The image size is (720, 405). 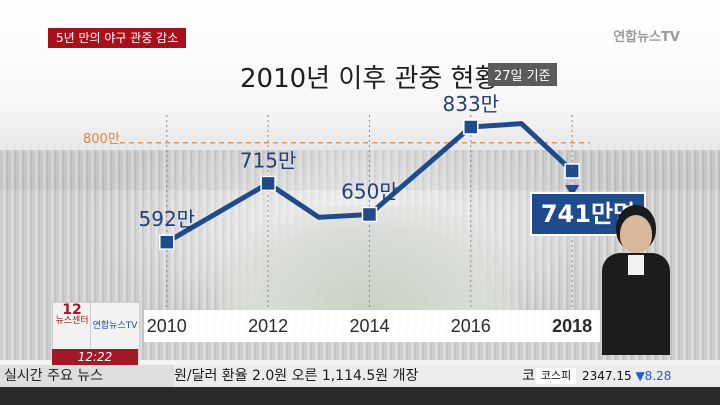 I want to click on x-tick-label-2012: 2012, so click(x=268, y=326).